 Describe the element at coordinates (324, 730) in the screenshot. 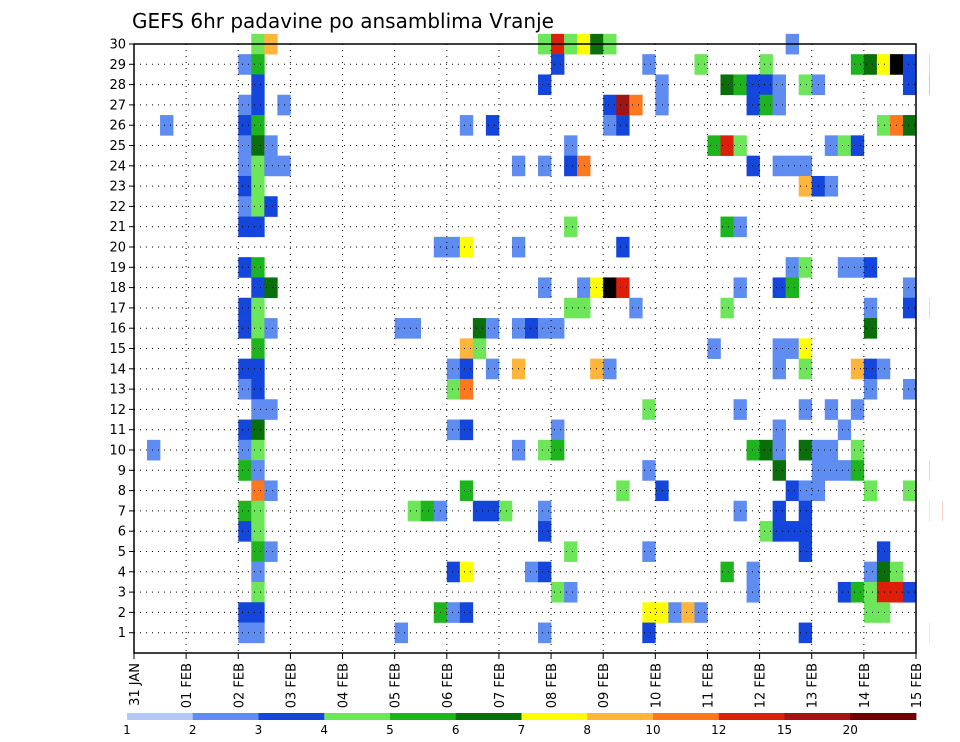

I see `colorbar-label: 4` at that location.